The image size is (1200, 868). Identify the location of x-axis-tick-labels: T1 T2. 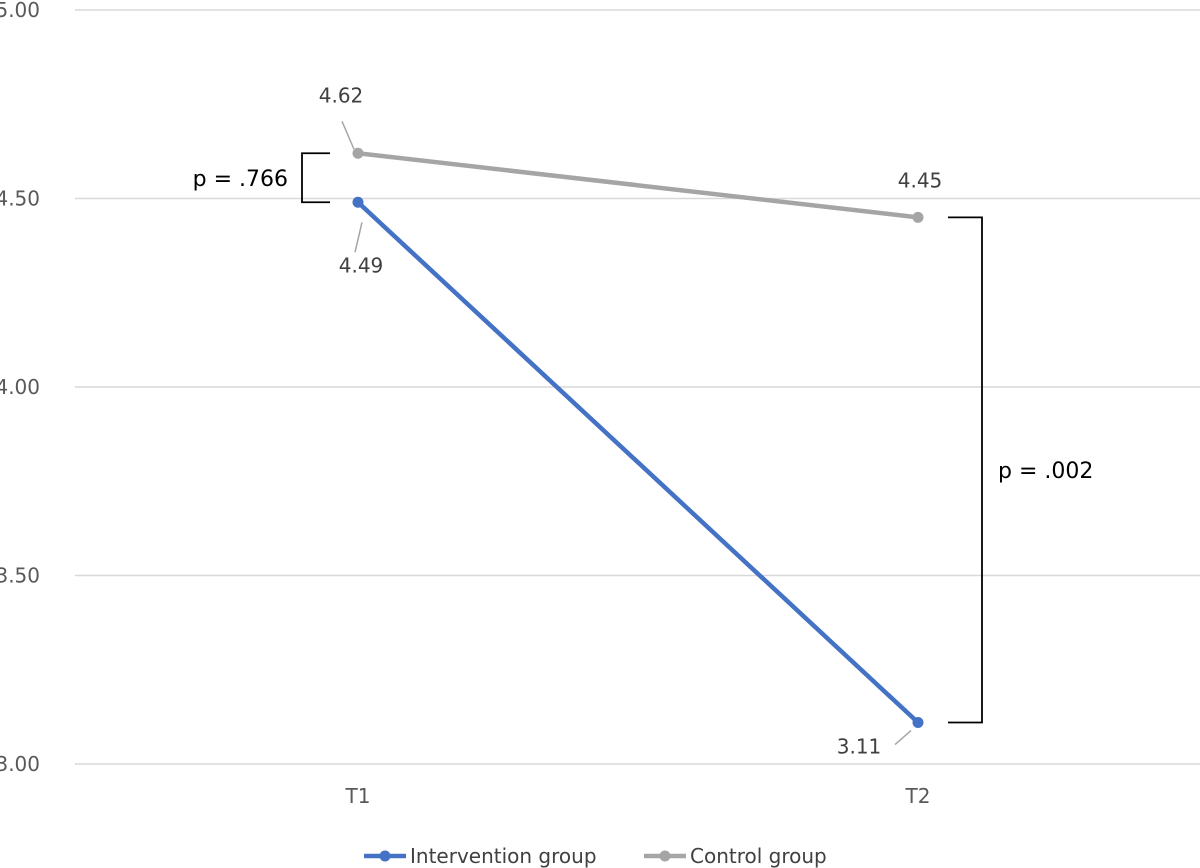
(638, 796).